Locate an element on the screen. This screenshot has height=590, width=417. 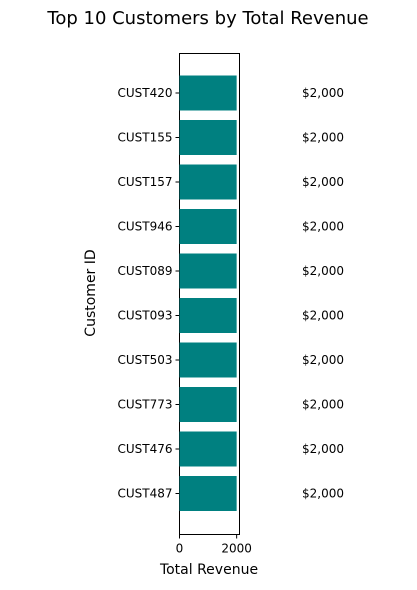
plot-area-frame is located at coordinates (209, 294).